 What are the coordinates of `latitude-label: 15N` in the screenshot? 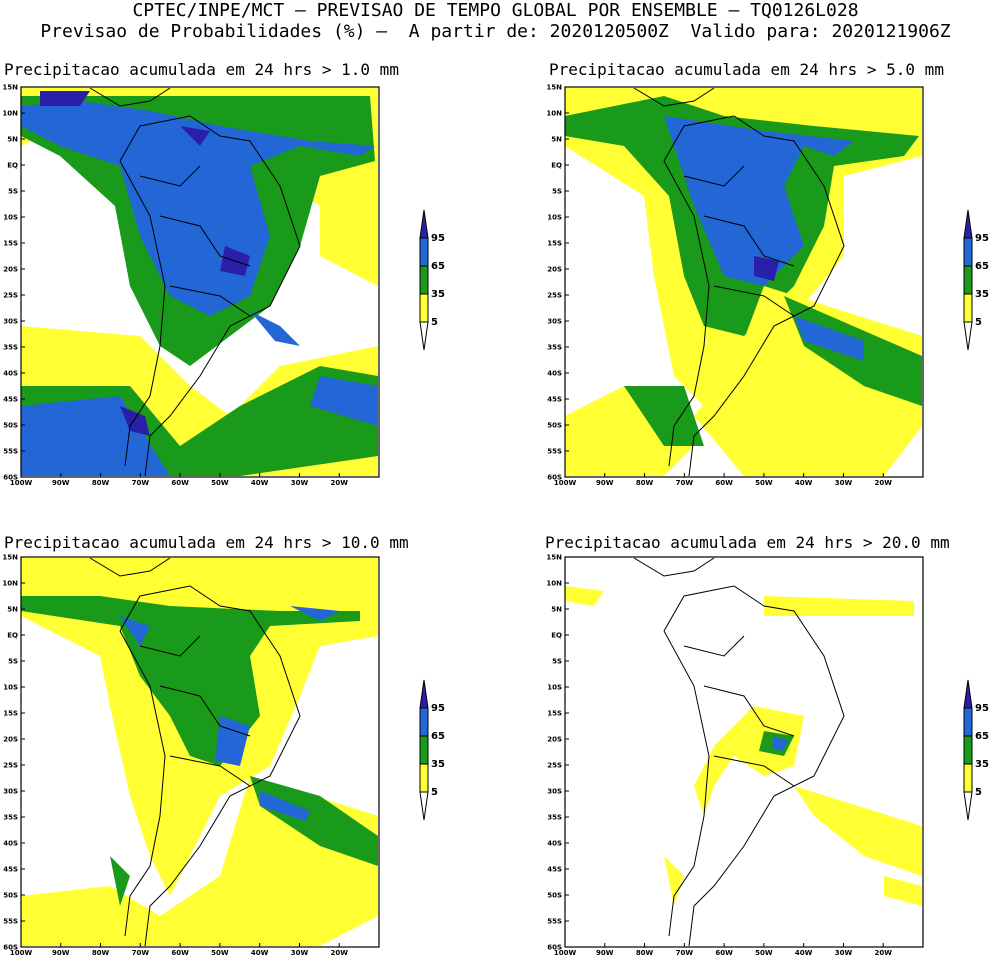 It's located at (10, 88).